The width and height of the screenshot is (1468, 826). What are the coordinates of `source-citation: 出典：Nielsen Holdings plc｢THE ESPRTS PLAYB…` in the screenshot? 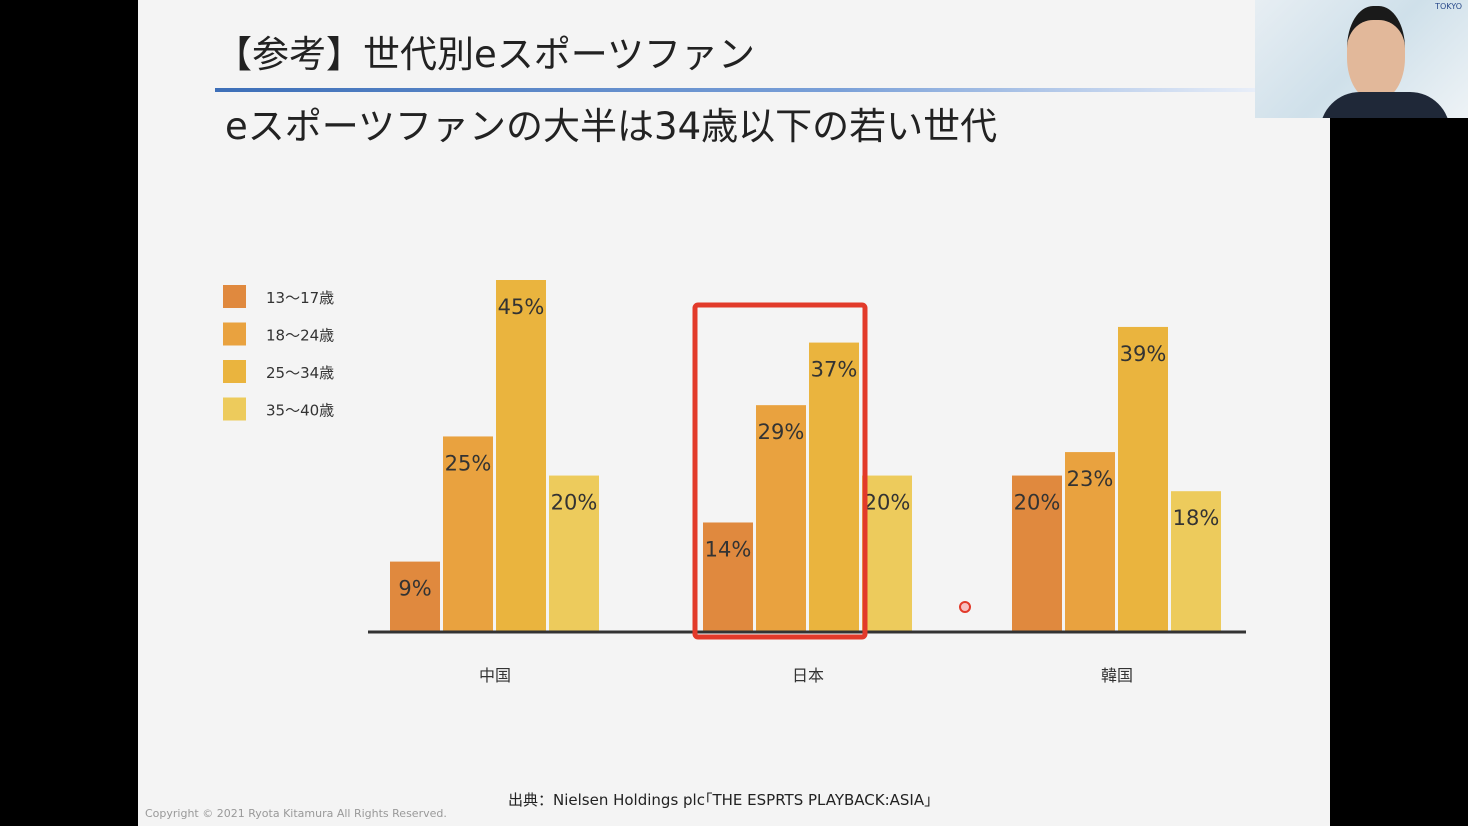 It's located at (720, 800).